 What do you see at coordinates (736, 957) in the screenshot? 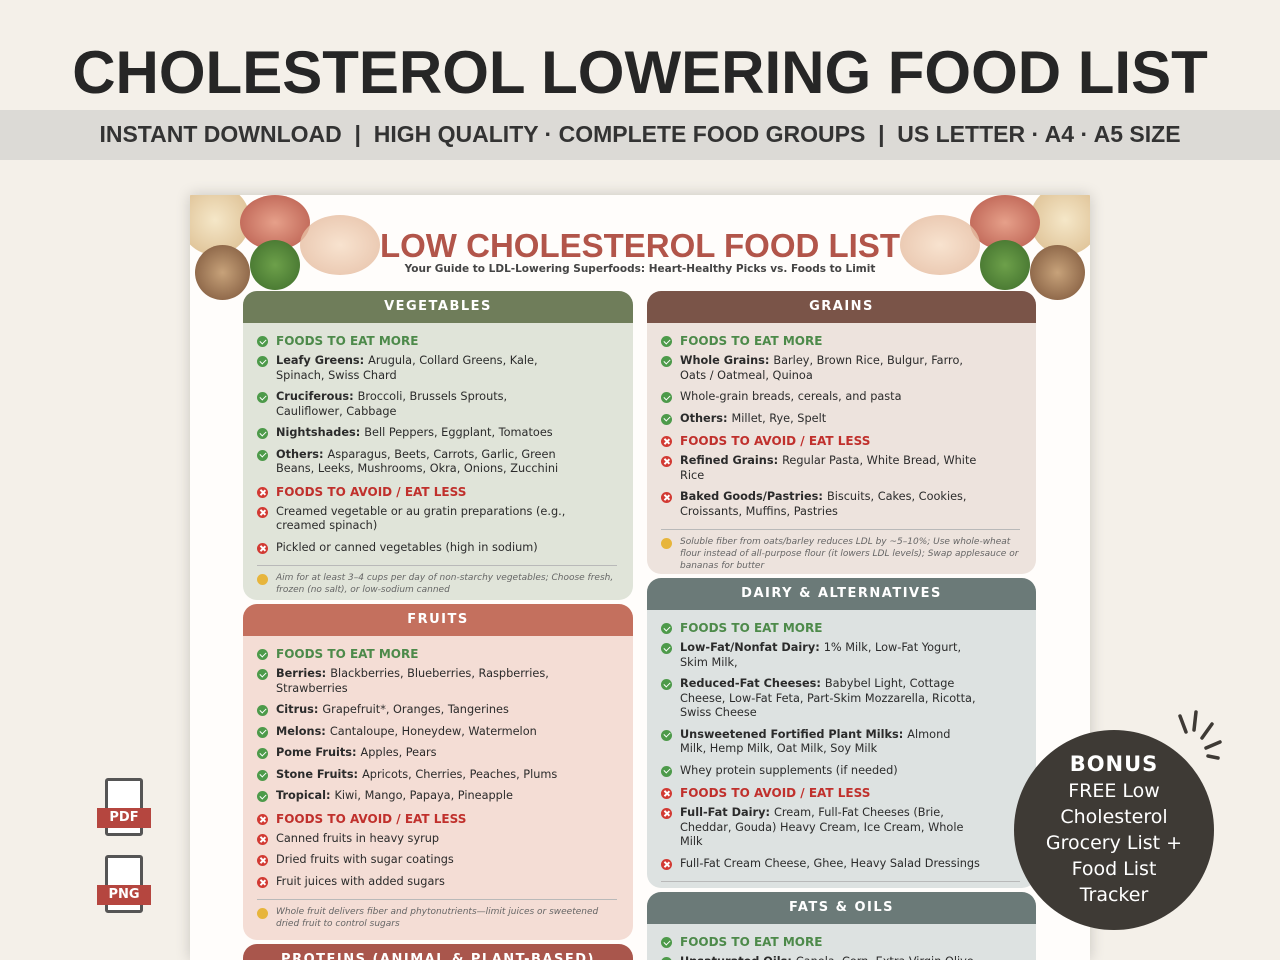
I see `item-label: Unsaturated Oils:` at bounding box center [736, 957].